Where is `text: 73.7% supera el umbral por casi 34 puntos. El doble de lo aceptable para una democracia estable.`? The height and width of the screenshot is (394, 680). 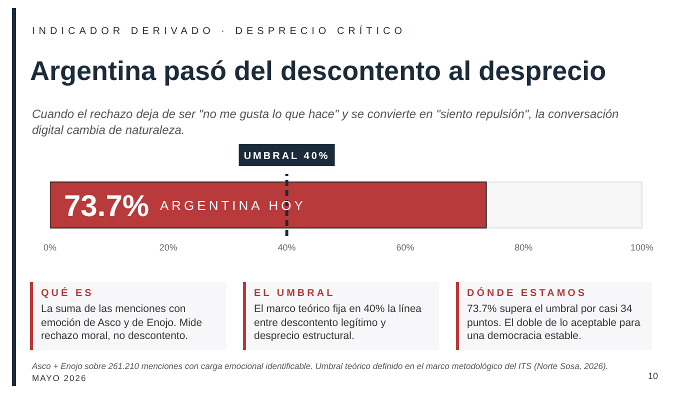
text: 73.7% supera el umbral por casi 34 puntos. El doble de lo aceptable para una democracia estable. is located at coordinates (554, 323).